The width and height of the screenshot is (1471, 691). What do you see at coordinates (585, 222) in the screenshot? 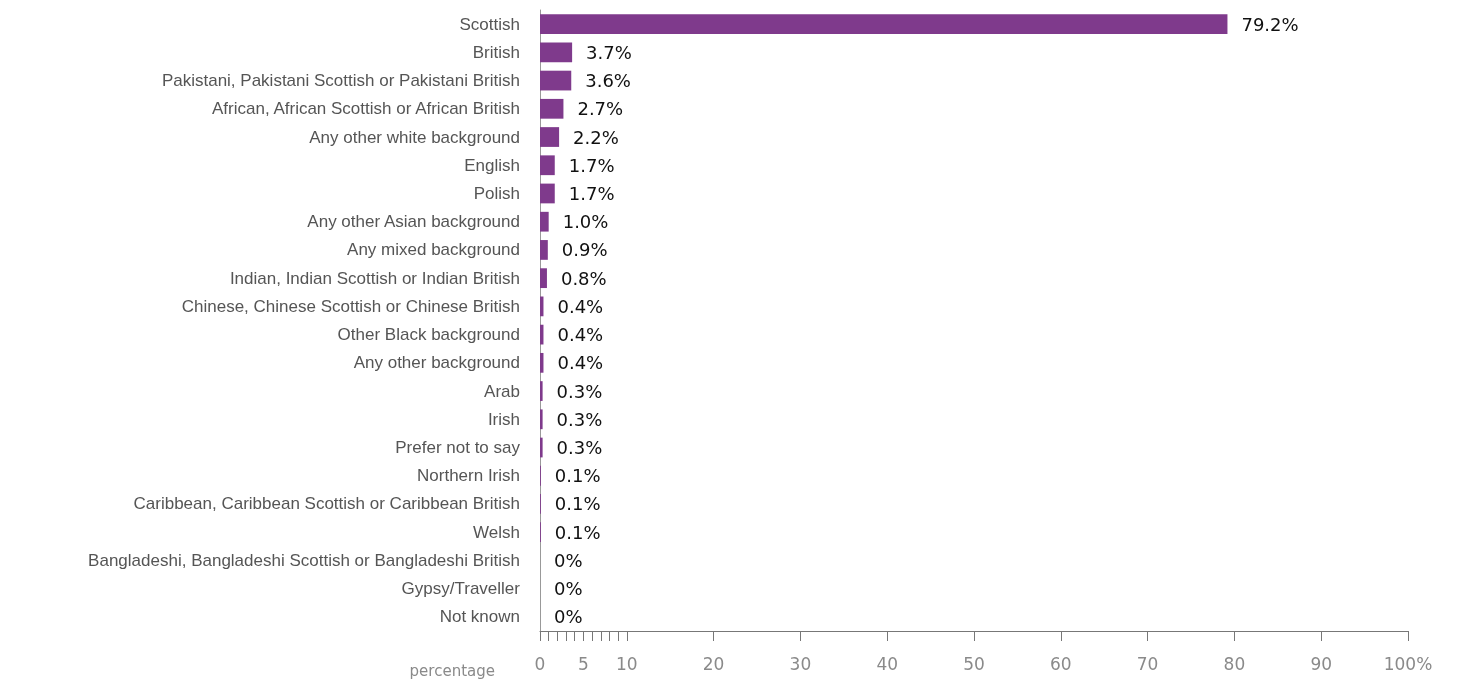
I see `data-label: 1.0%` at bounding box center [585, 222].